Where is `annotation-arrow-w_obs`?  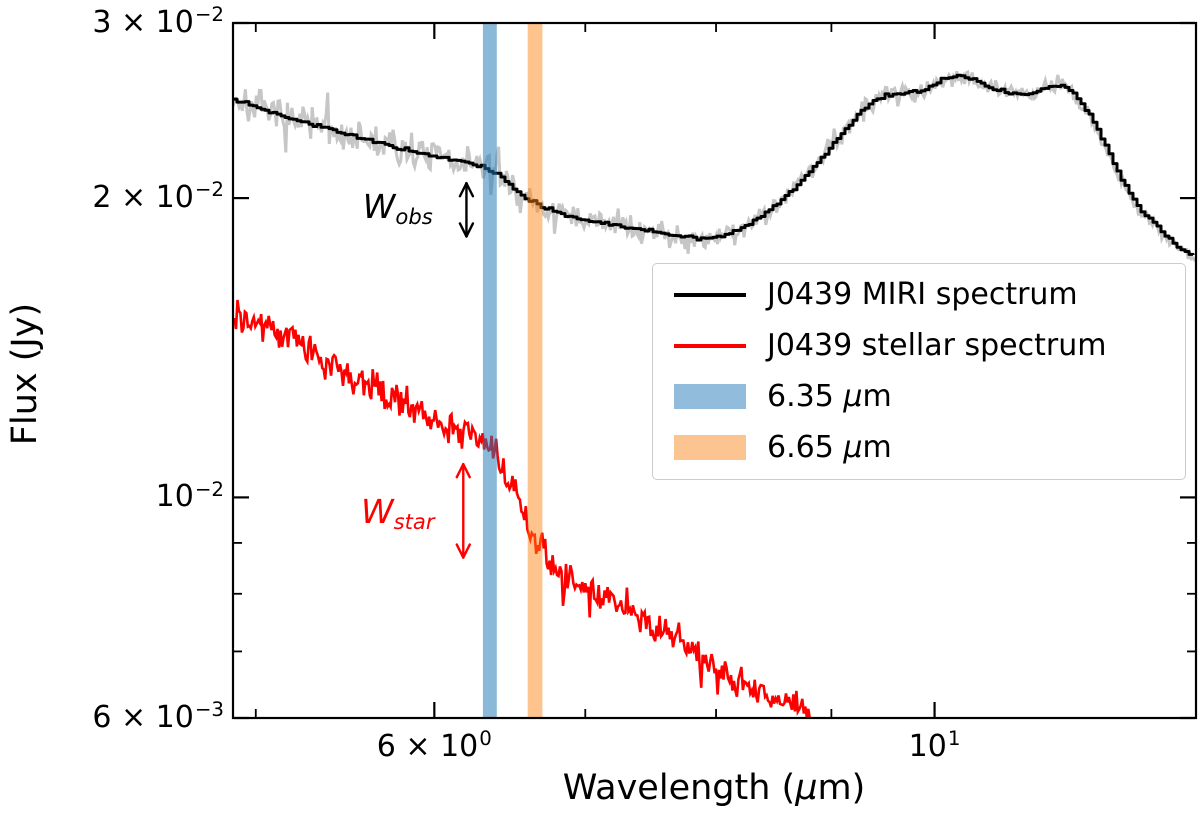
annotation-arrow-w_obs is located at coordinates (466, 210).